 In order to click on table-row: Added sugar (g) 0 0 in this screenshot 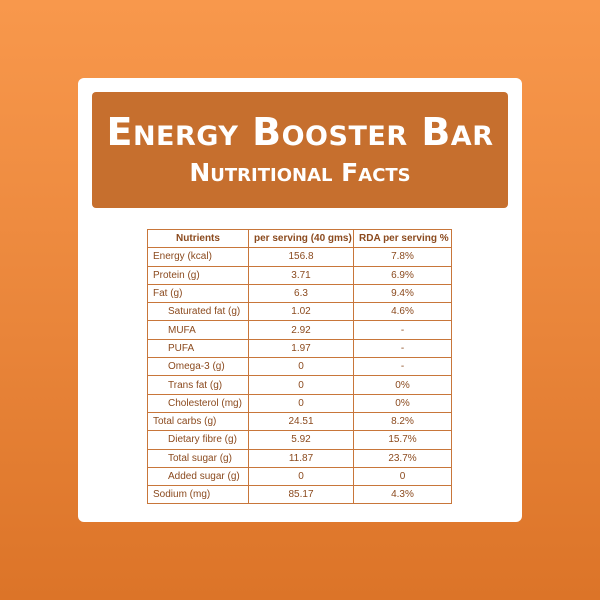, I will do `click(299, 476)`.